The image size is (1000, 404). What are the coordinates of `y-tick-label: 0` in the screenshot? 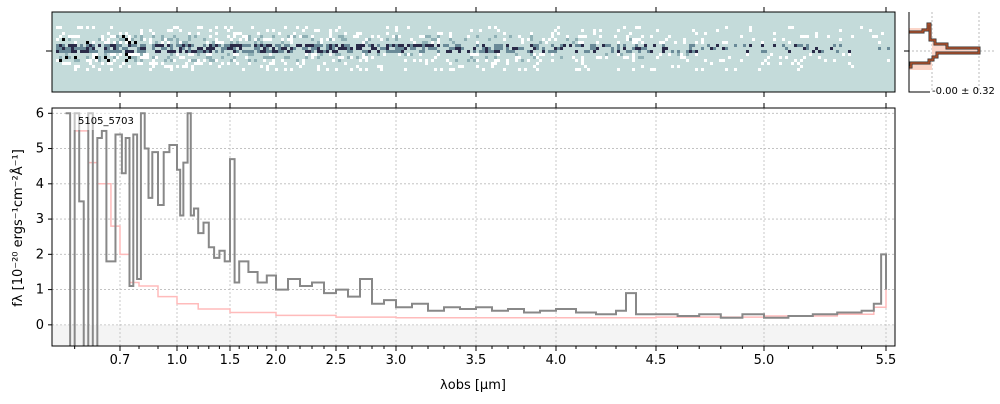 It's located at (40, 325).